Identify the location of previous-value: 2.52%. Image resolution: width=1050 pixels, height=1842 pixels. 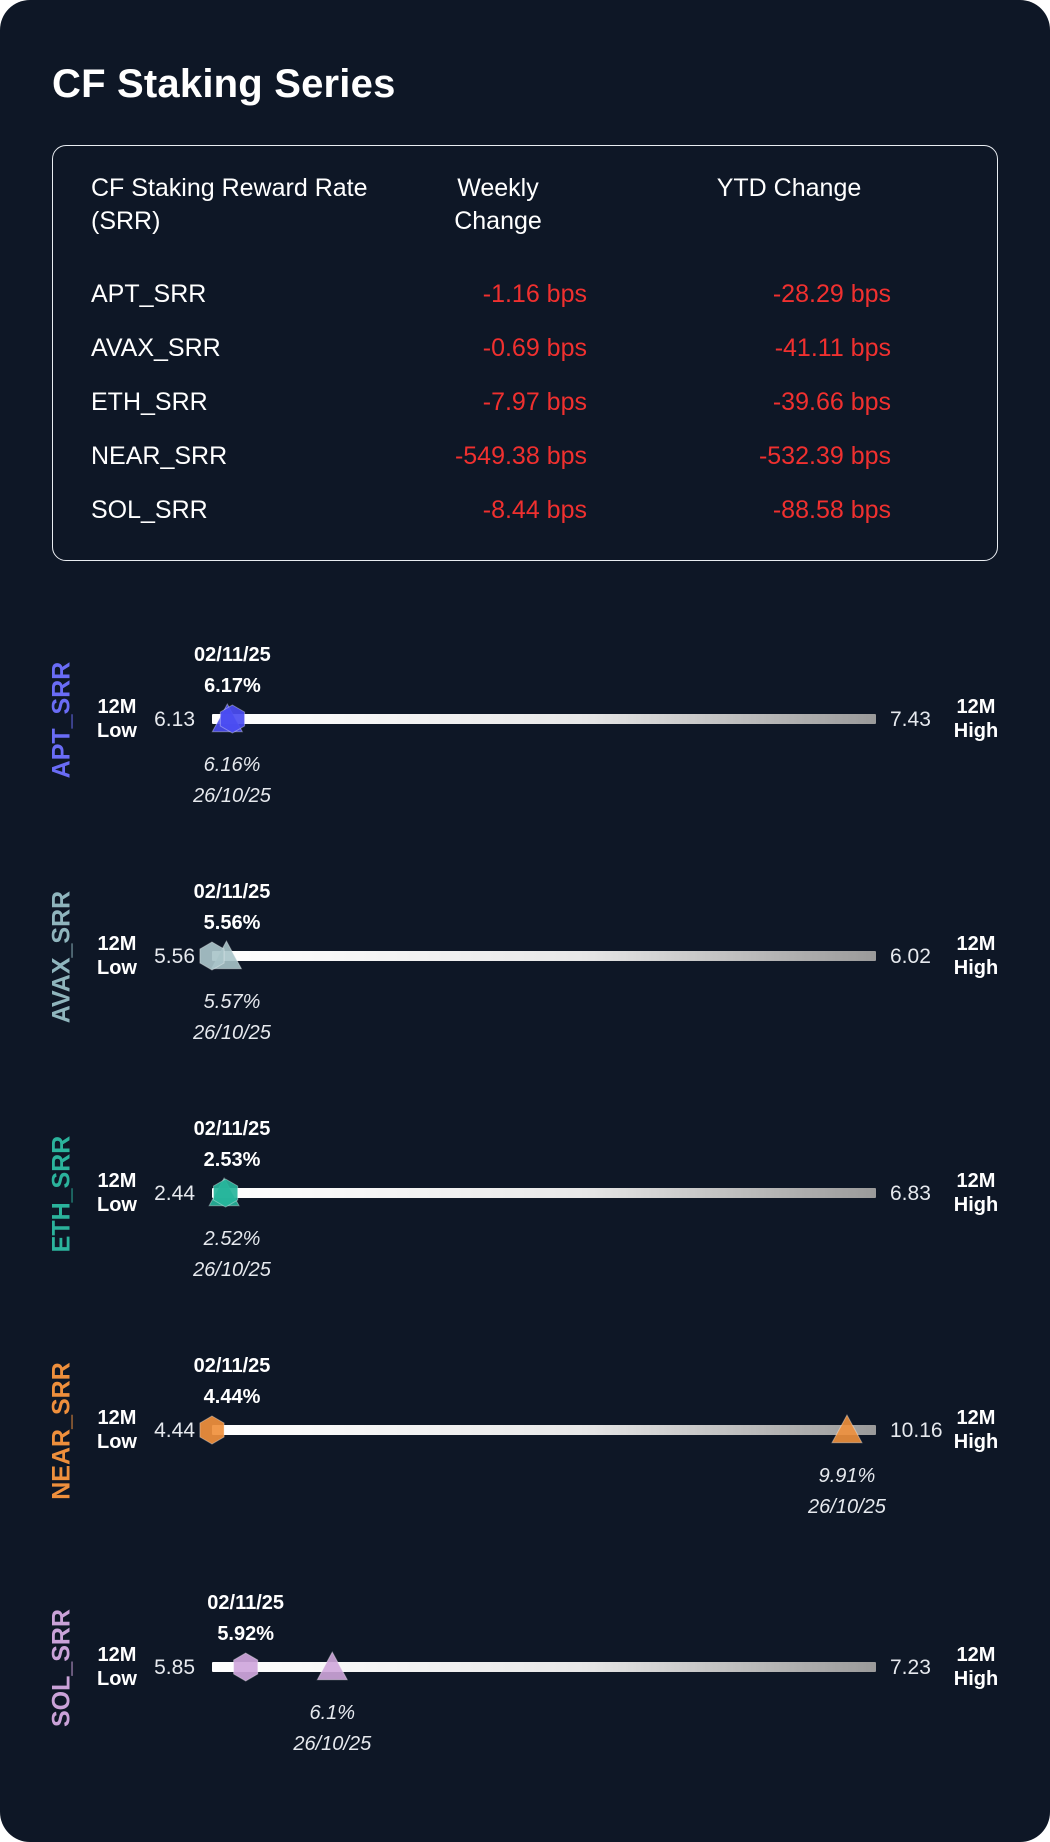
(232, 1239).